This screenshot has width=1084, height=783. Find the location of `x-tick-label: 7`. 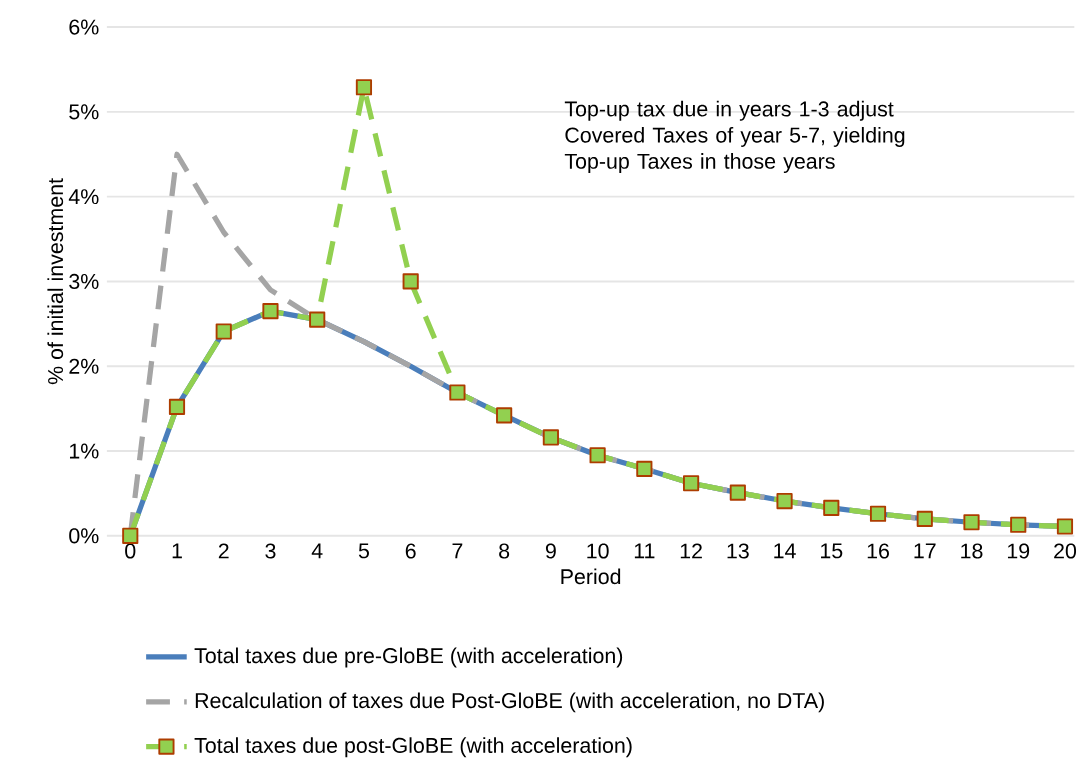

x-tick-label: 7 is located at coordinates (457, 551).